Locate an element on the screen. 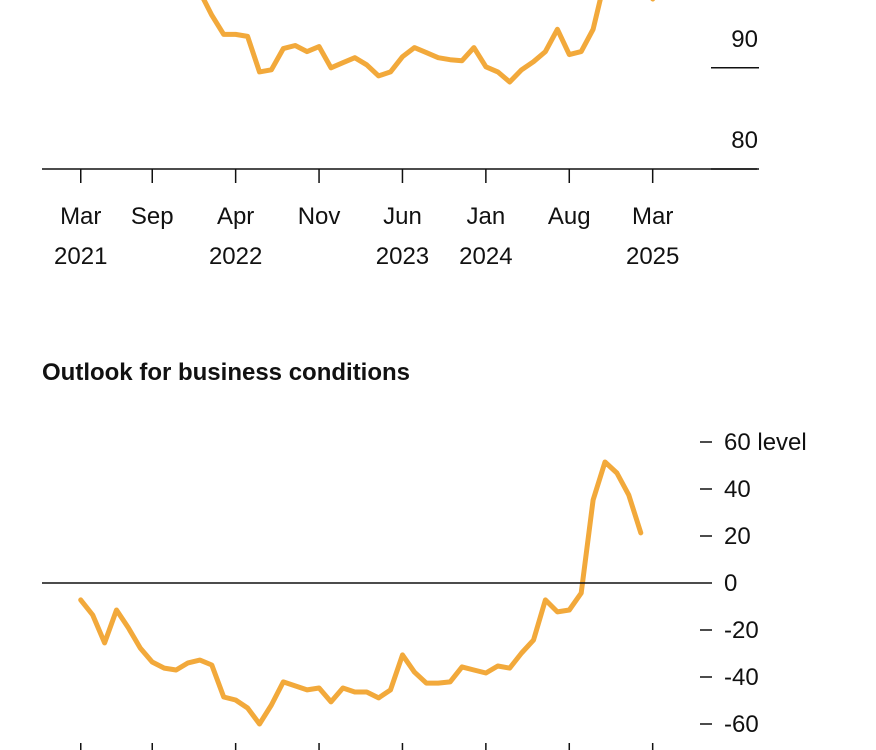  y-tick-label: 80 is located at coordinates (744, 140).